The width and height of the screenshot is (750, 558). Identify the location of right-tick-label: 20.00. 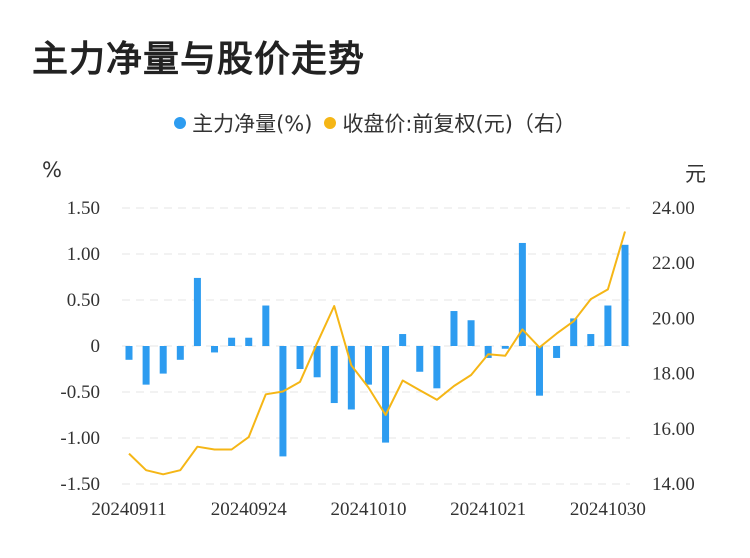
(673, 318).